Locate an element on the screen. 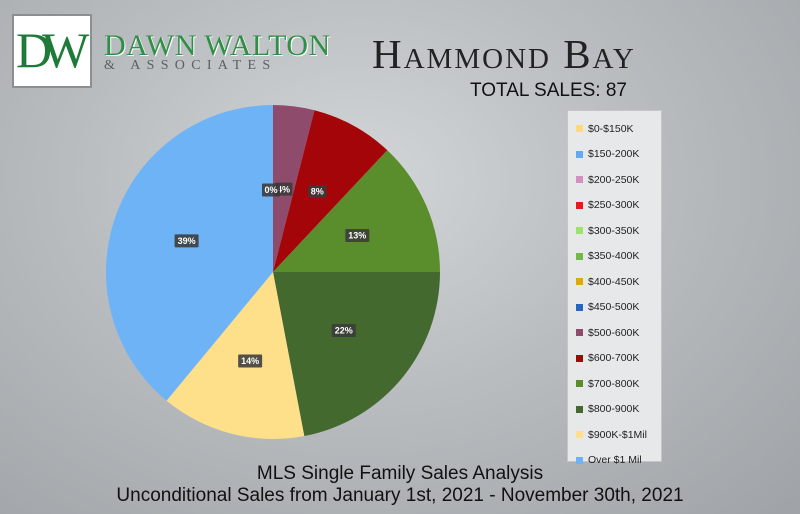  legend-item-150-200k: $150-200K is located at coordinates (614, 155).